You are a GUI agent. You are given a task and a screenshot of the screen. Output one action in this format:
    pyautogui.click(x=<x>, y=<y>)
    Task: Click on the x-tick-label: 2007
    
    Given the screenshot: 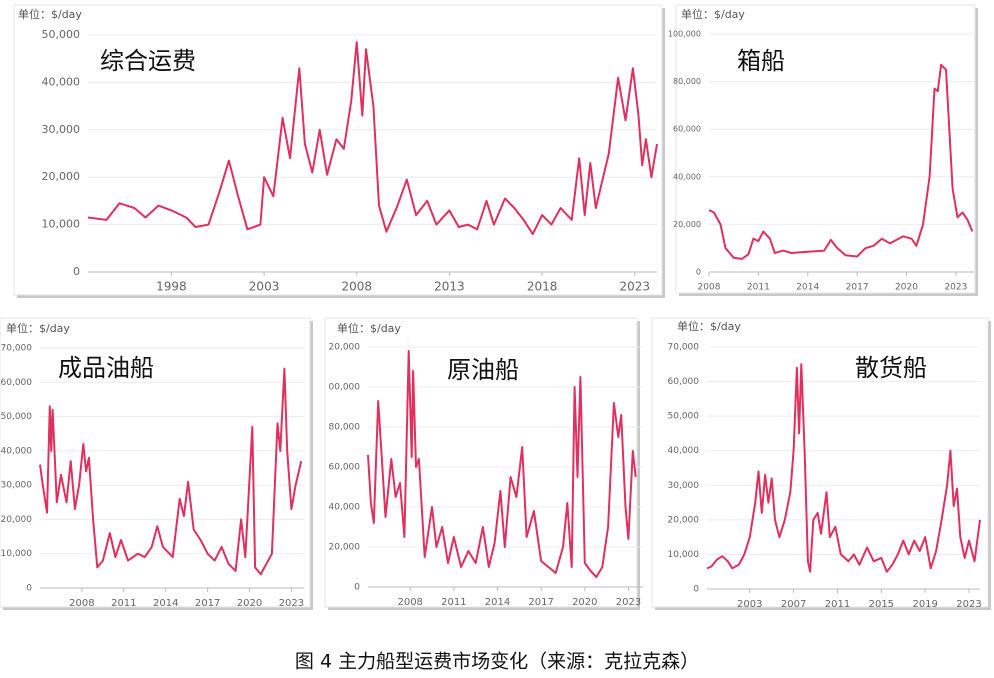 What is the action you would take?
    pyautogui.click(x=793, y=604)
    